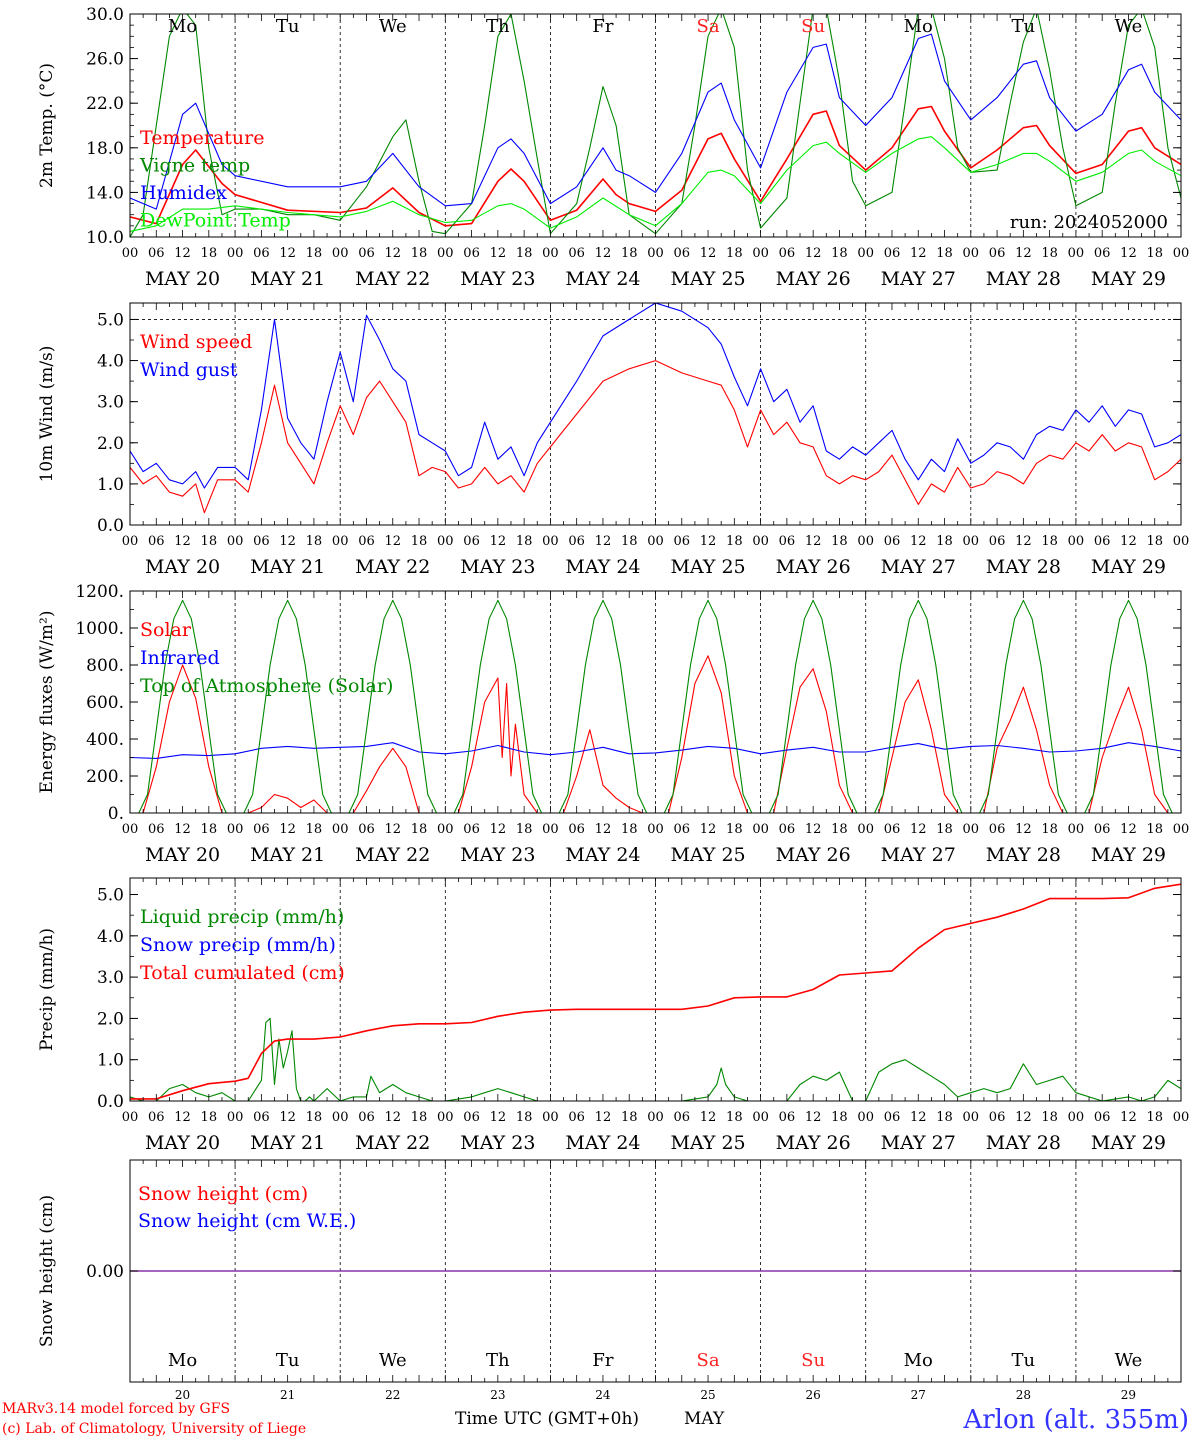  Describe the element at coordinates (655, 396) in the screenshot. I see `series-line-wind-gust` at that location.